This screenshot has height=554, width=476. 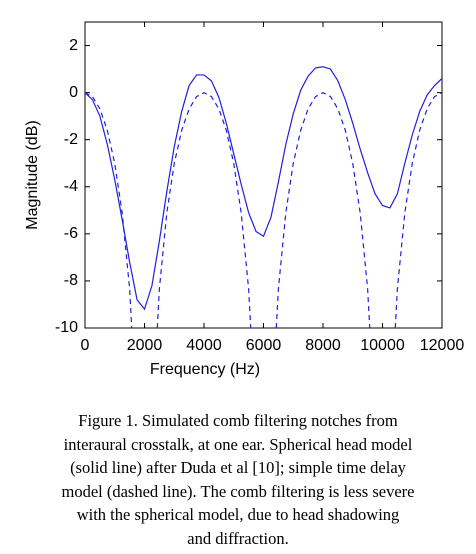 I want to click on y-axis-label: Magnitude (dB), so click(x=32, y=174).